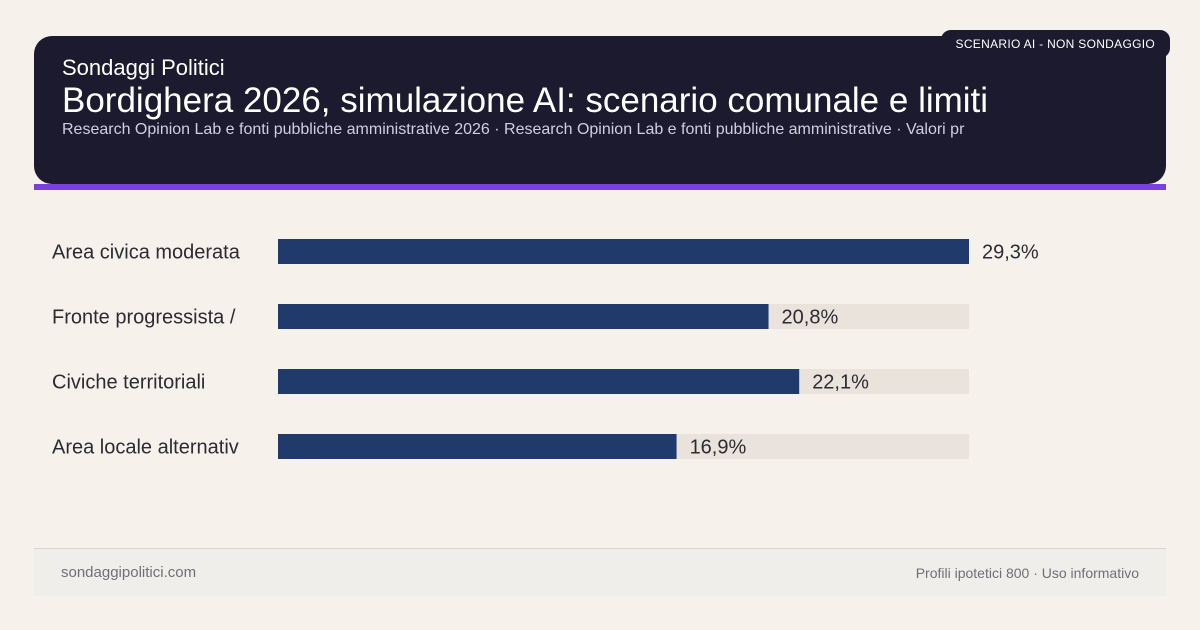 The height and width of the screenshot is (630, 1200). Describe the element at coordinates (1010, 253) in the screenshot. I see `value-label: 29,3%` at that location.